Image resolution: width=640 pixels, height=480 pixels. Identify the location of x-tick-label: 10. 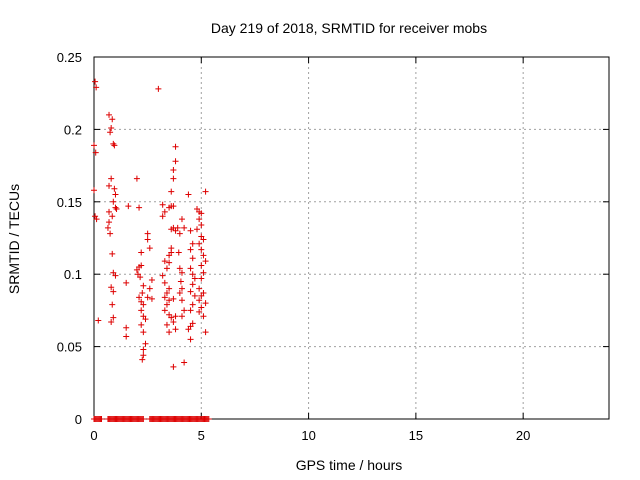
(308, 435).